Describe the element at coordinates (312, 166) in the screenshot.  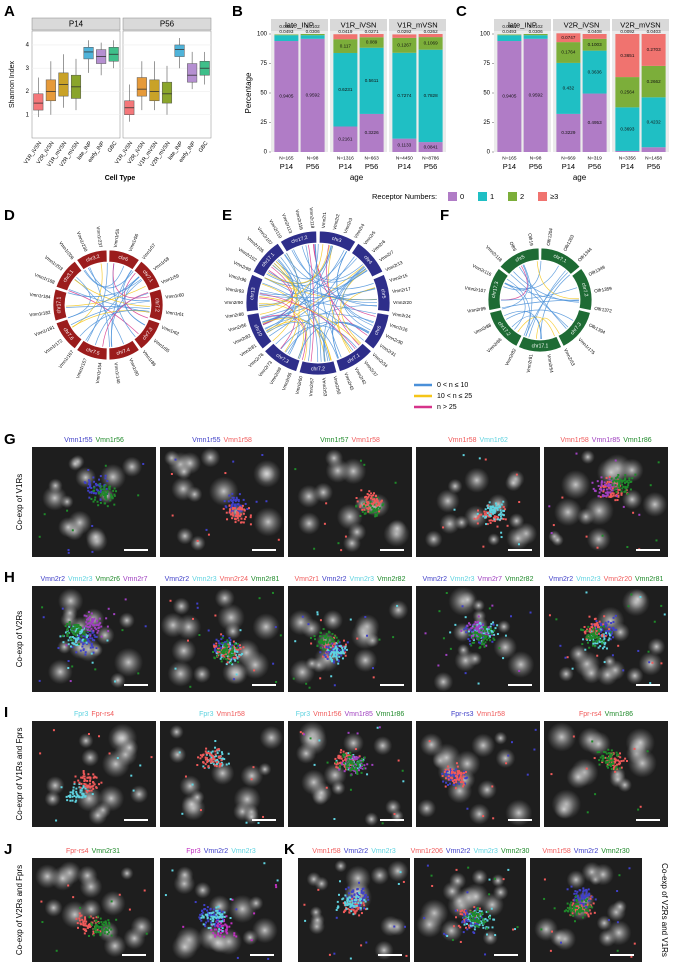
I see `x-tick-label: P56` at that location.